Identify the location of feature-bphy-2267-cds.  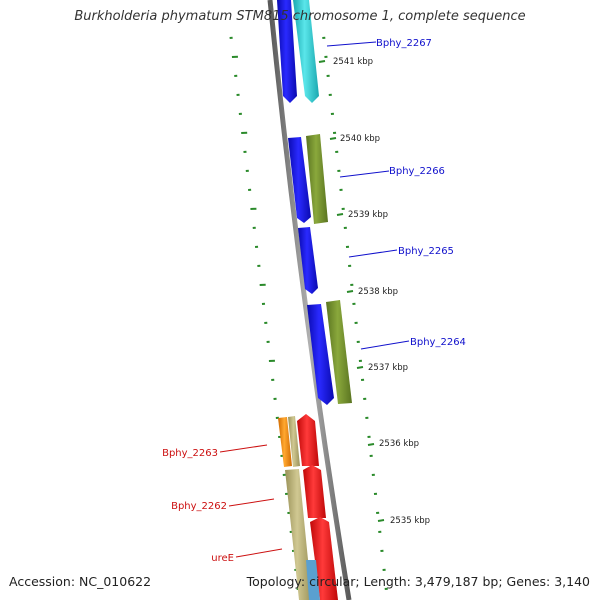
(306, 51).